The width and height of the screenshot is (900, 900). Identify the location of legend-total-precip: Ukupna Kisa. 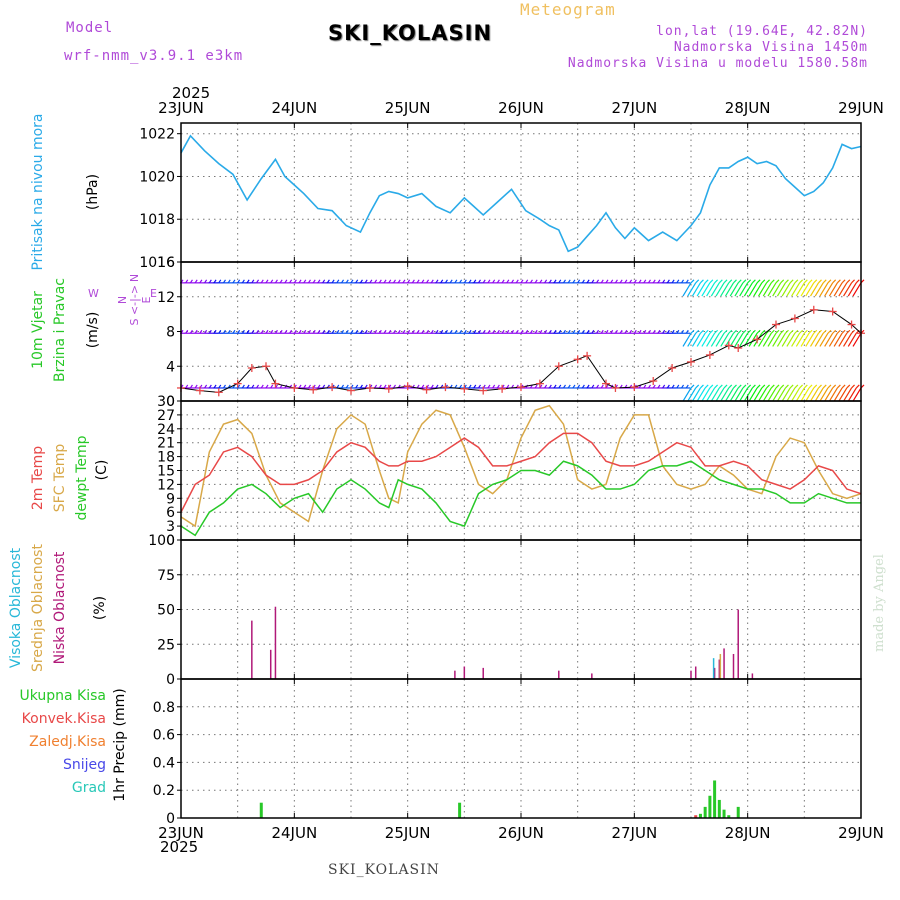
(62, 696).